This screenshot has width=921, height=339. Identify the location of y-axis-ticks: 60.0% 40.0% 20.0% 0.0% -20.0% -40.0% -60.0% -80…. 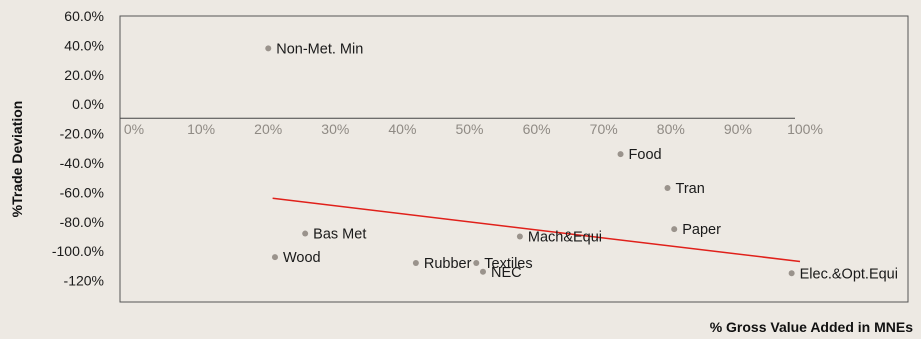
(78, 148).